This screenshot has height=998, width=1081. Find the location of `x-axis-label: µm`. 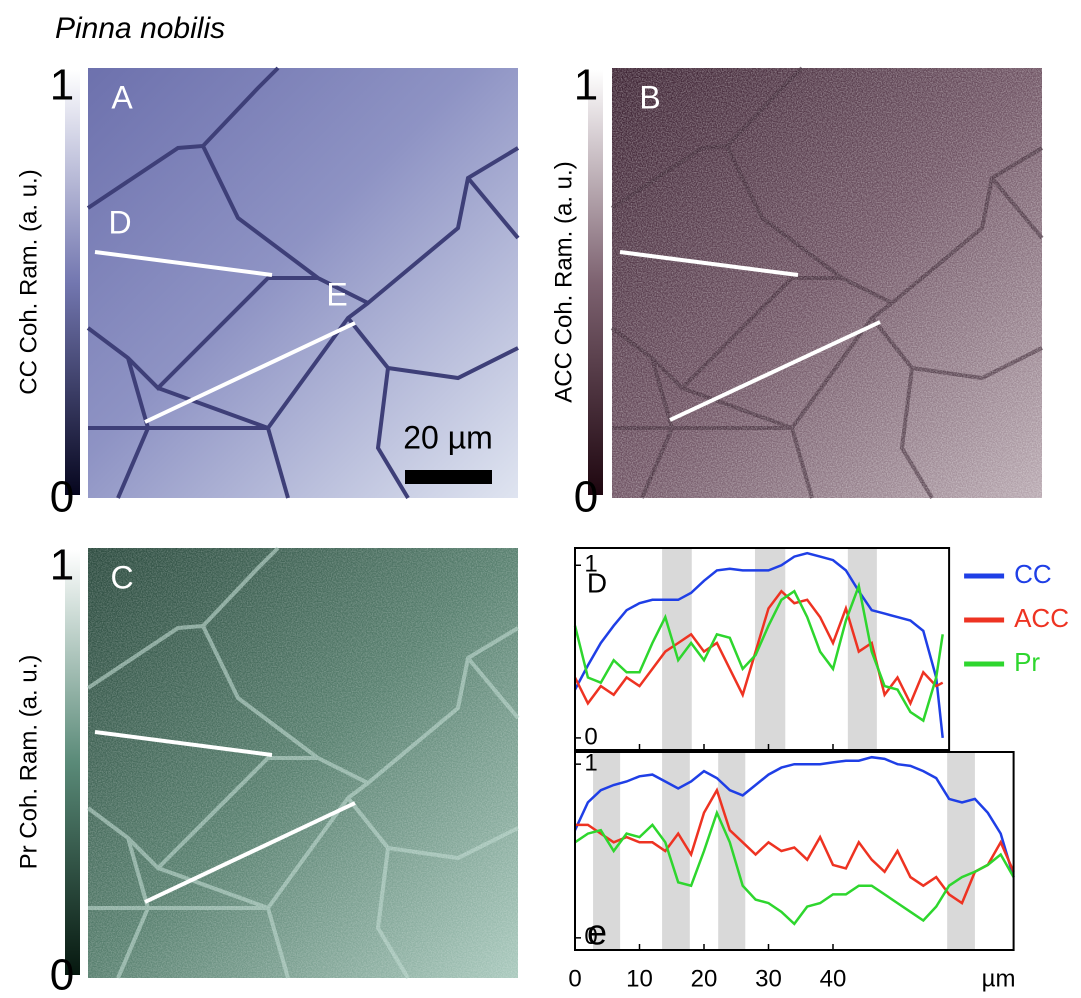

x-axis-label: µm is located at coordinates (999, 978).